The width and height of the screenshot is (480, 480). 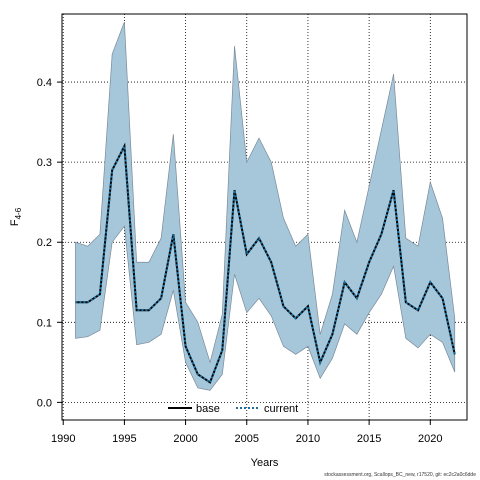 What do you see at coordinates (233, 409) in the screenshot?
I see `legend: base current` at bounding box center [233, 409].